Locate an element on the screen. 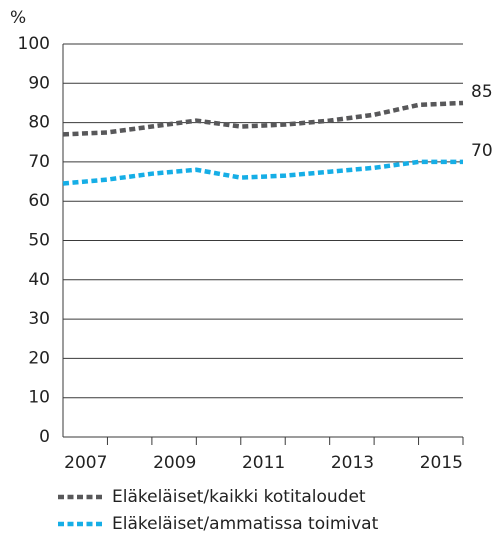  data-label: 70 is located at coordinates (482, 151).